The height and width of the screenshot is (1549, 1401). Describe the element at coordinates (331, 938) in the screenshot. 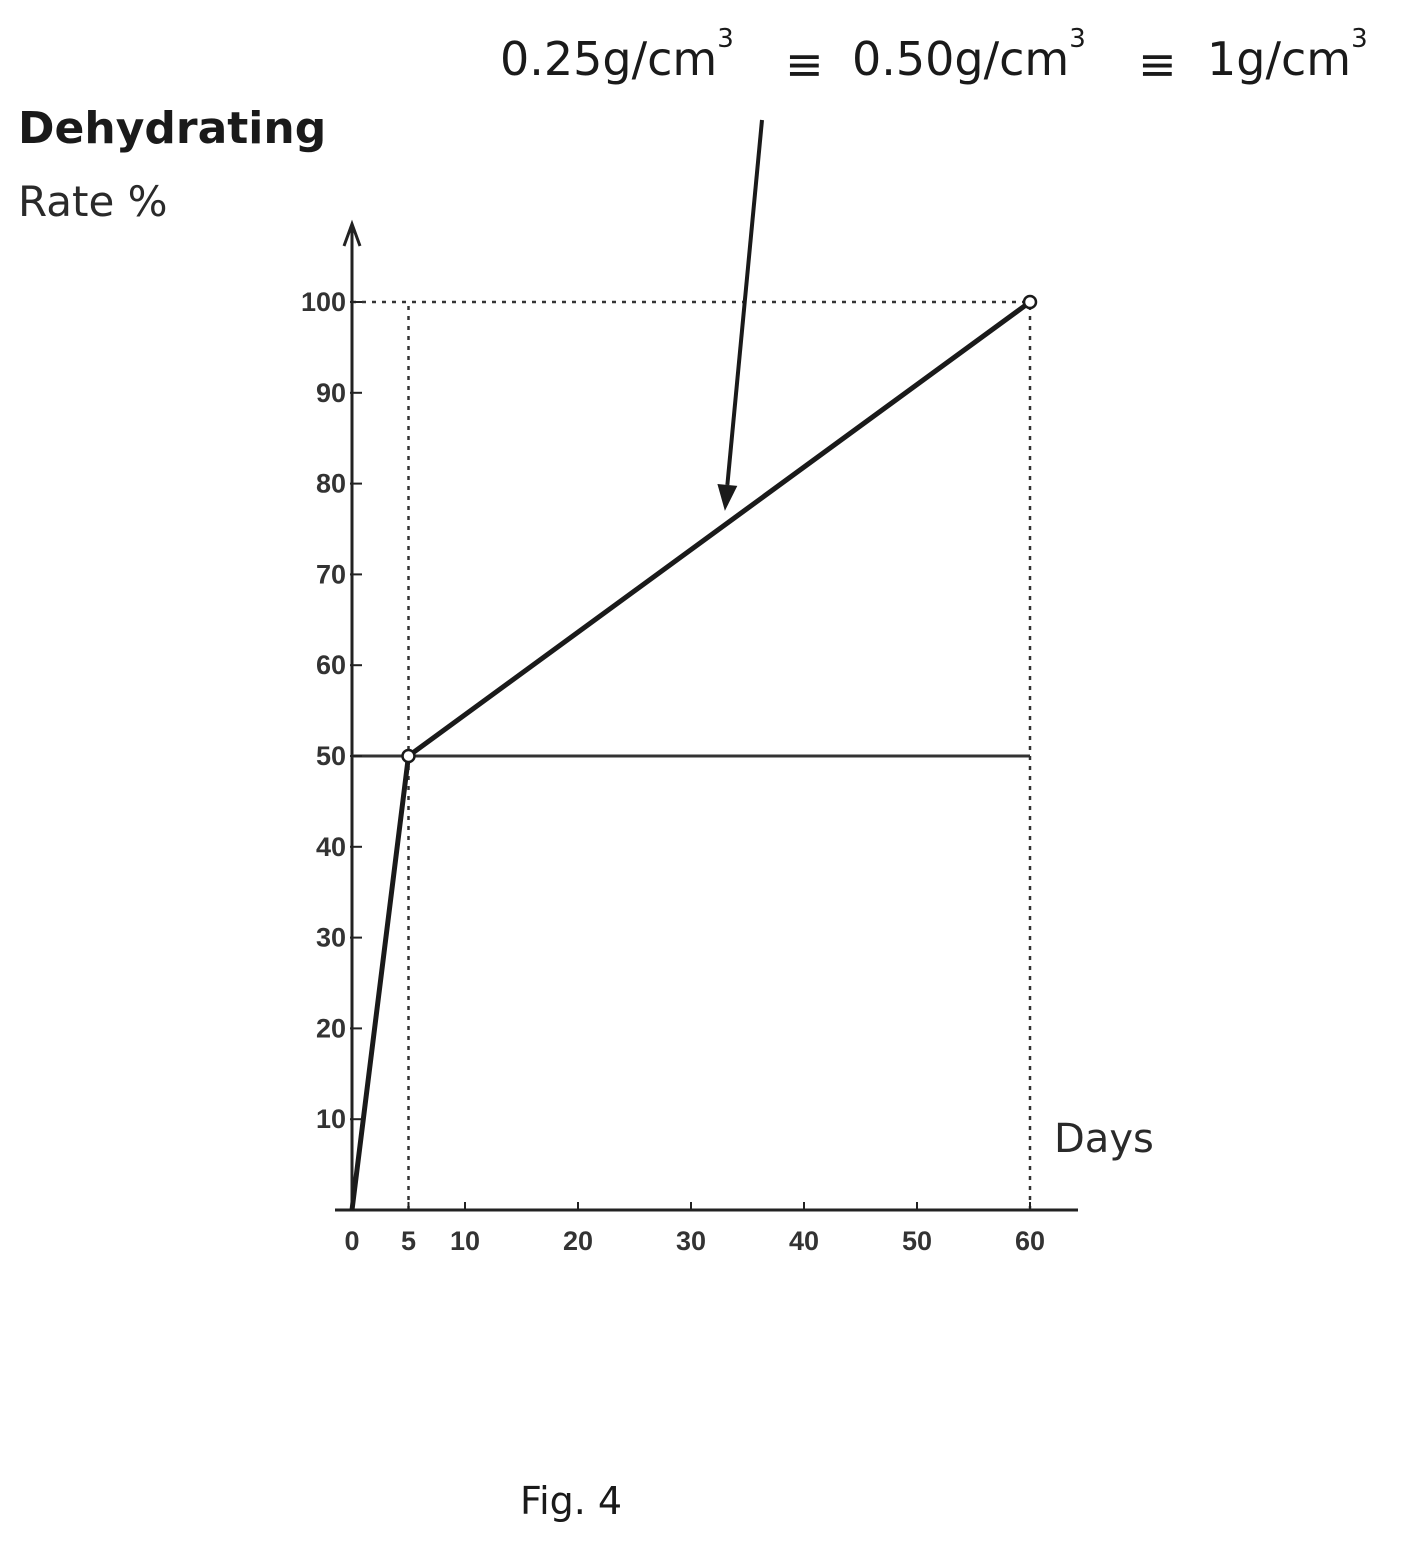

I see `y-tick-label: 30` at that location.